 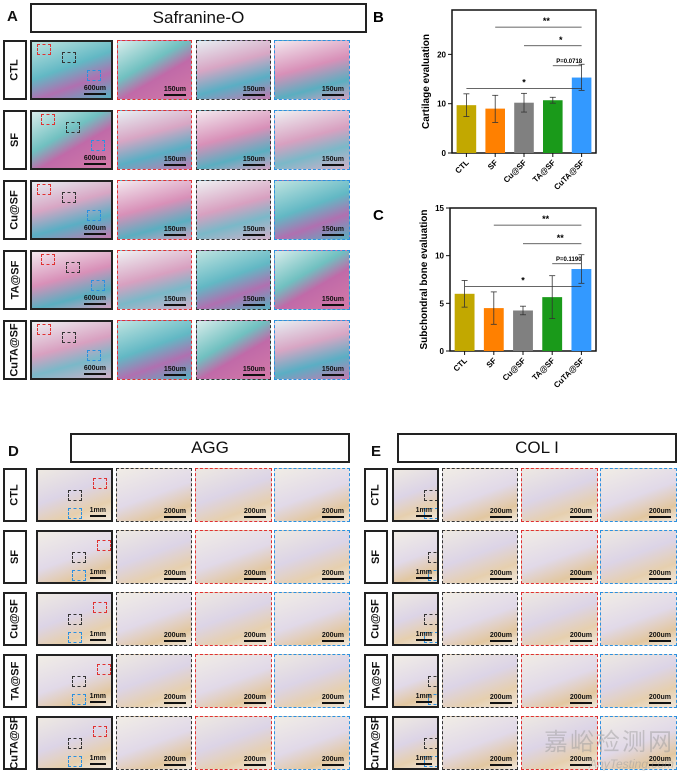 What do you see at coordinates (492, 363) in the screenshot?
I see `x-tick-label: SF` at bounding box center [492, 363].